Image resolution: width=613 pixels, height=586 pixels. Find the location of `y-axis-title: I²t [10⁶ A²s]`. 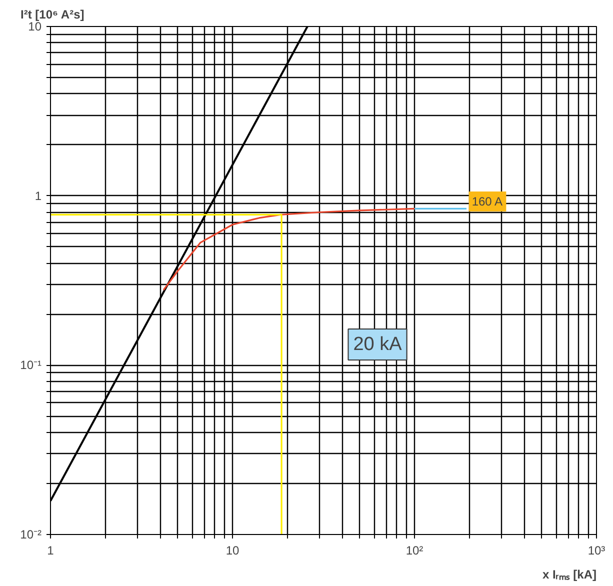

y-axis-title: I²t [10⁶ A²s] is located at coordinates (52, 15).